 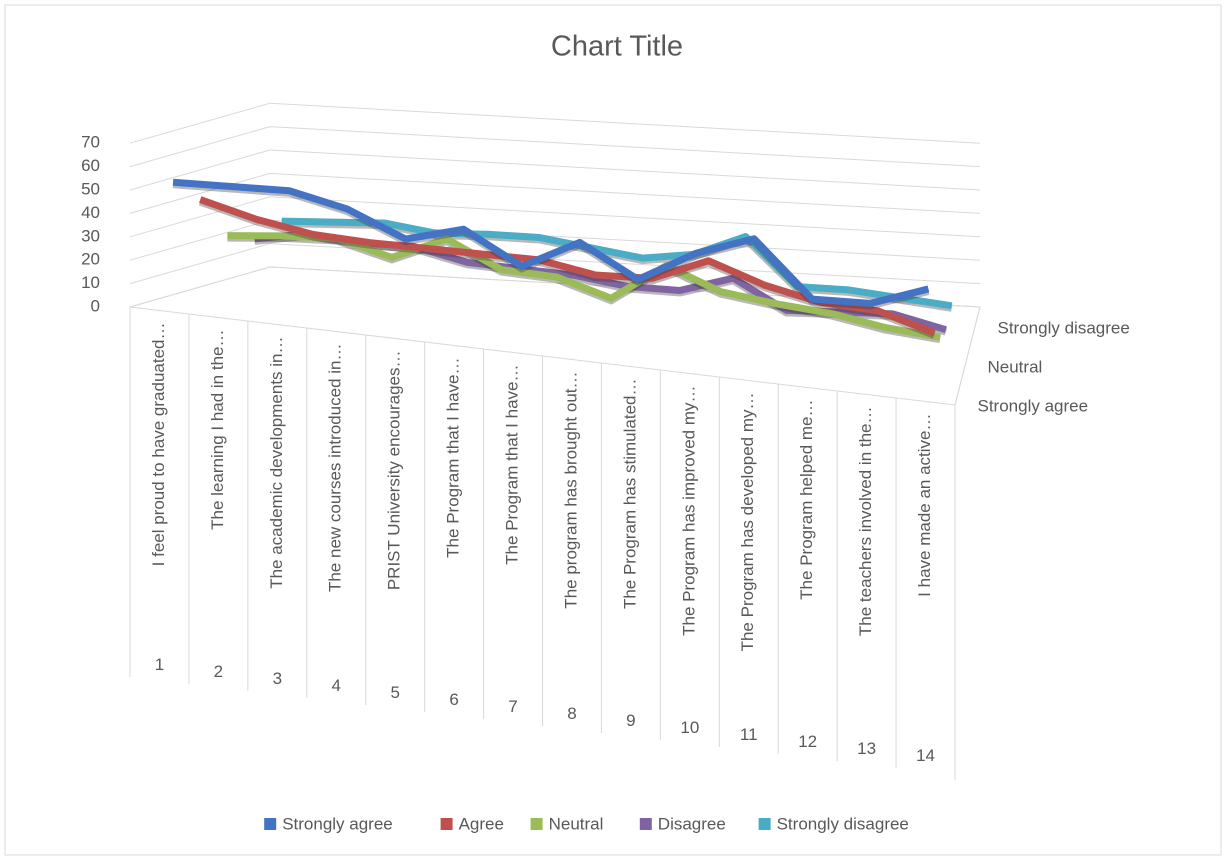 What do you see at coordinates (90, 235) in the screenshot?
I see `y-tick-label: 30` at bounding box center [90, 235].